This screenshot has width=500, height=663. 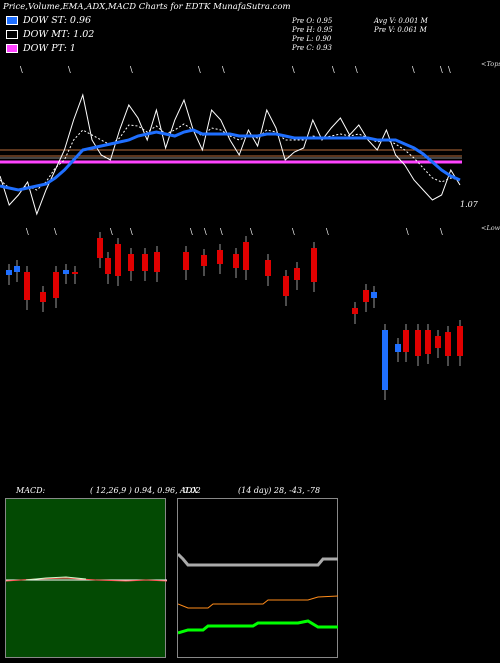 I want to click on low-marker-9: \, so click(x=327, y=231).